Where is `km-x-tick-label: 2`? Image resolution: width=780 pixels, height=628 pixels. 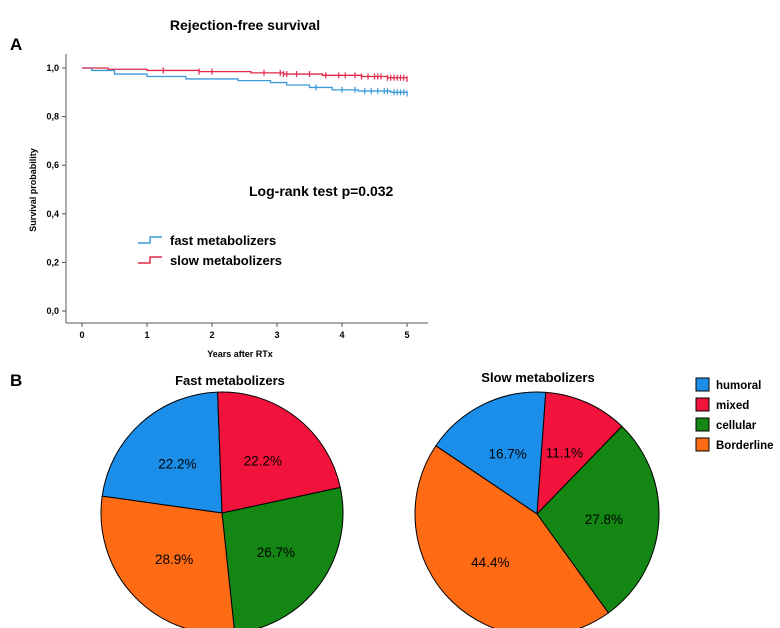 km-x-tick-label: 2 is located at coordinates (211, 335).